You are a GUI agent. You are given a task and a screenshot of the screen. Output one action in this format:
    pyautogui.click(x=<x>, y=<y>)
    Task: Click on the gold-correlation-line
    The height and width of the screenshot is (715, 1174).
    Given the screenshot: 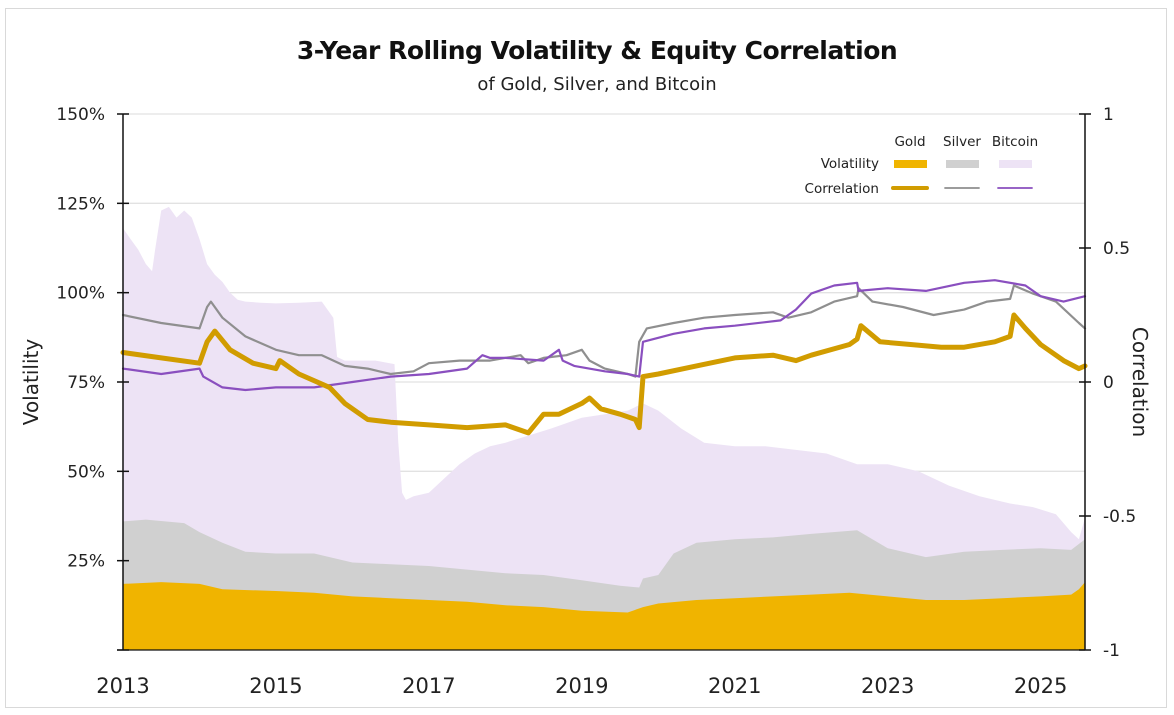 What is the action you would take?
    pyautogui.click(x=604, y=374)
    